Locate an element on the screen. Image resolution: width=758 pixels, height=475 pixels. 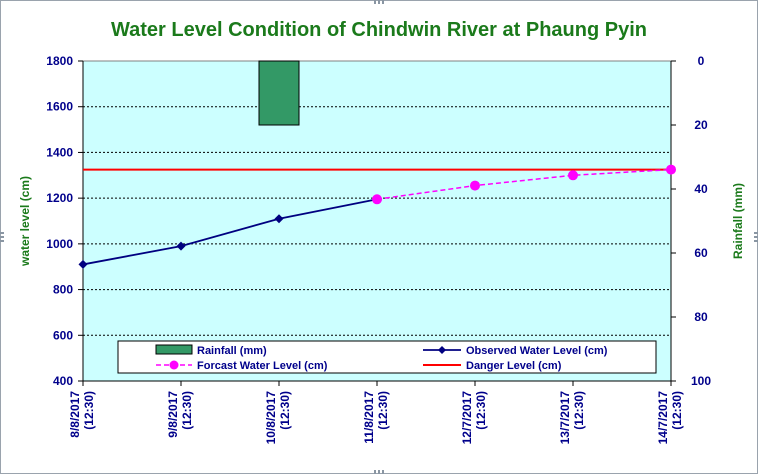
observed-water-level-line is located at coordinates (230, 232).